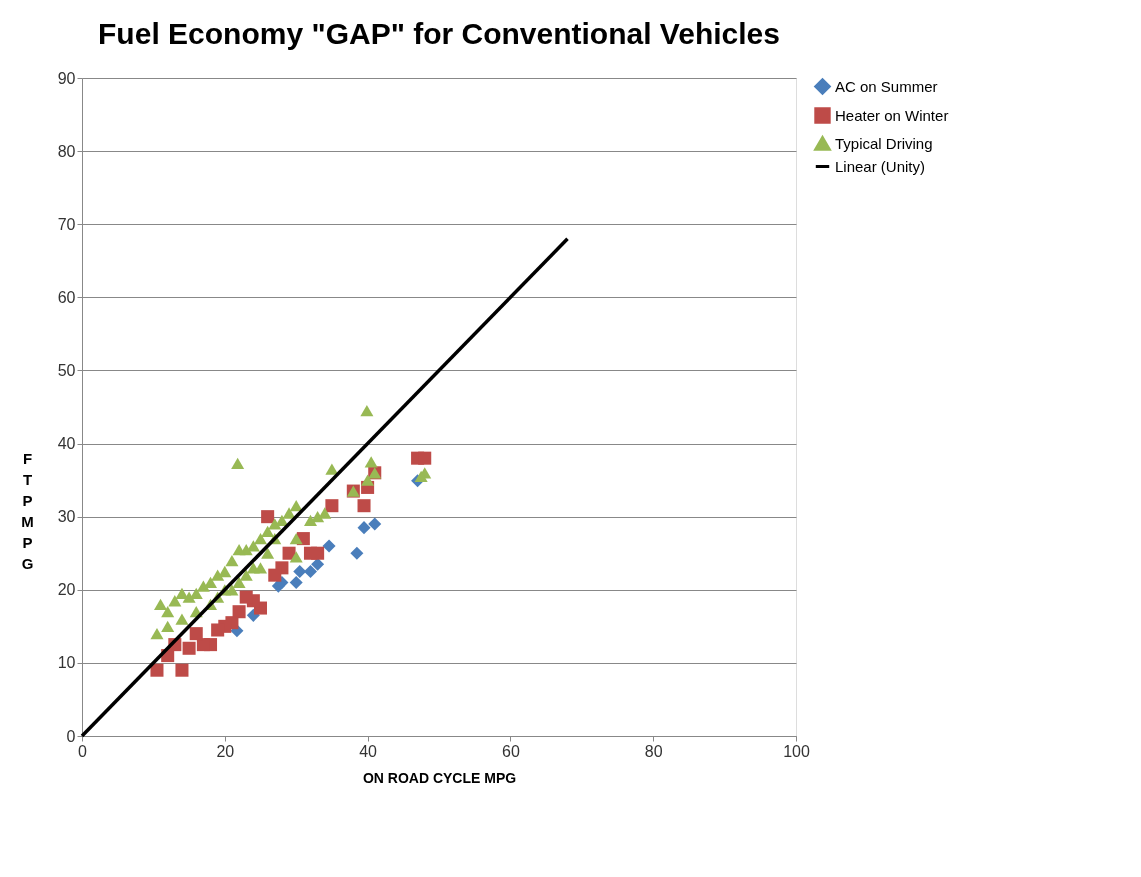 This screenshot has height=877, width=1141. What do you see at coordinates (511, 751) in the screenshot?
I see `x-tick-label: 60` at bounding box center [511, 751].